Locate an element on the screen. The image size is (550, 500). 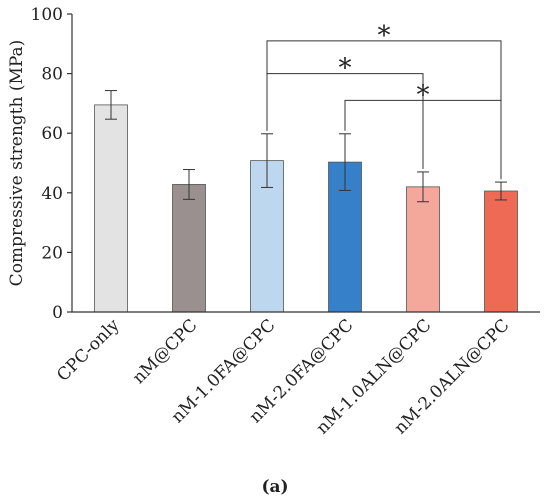
y-tick-label: 20 is located at coordinates (52, 253).